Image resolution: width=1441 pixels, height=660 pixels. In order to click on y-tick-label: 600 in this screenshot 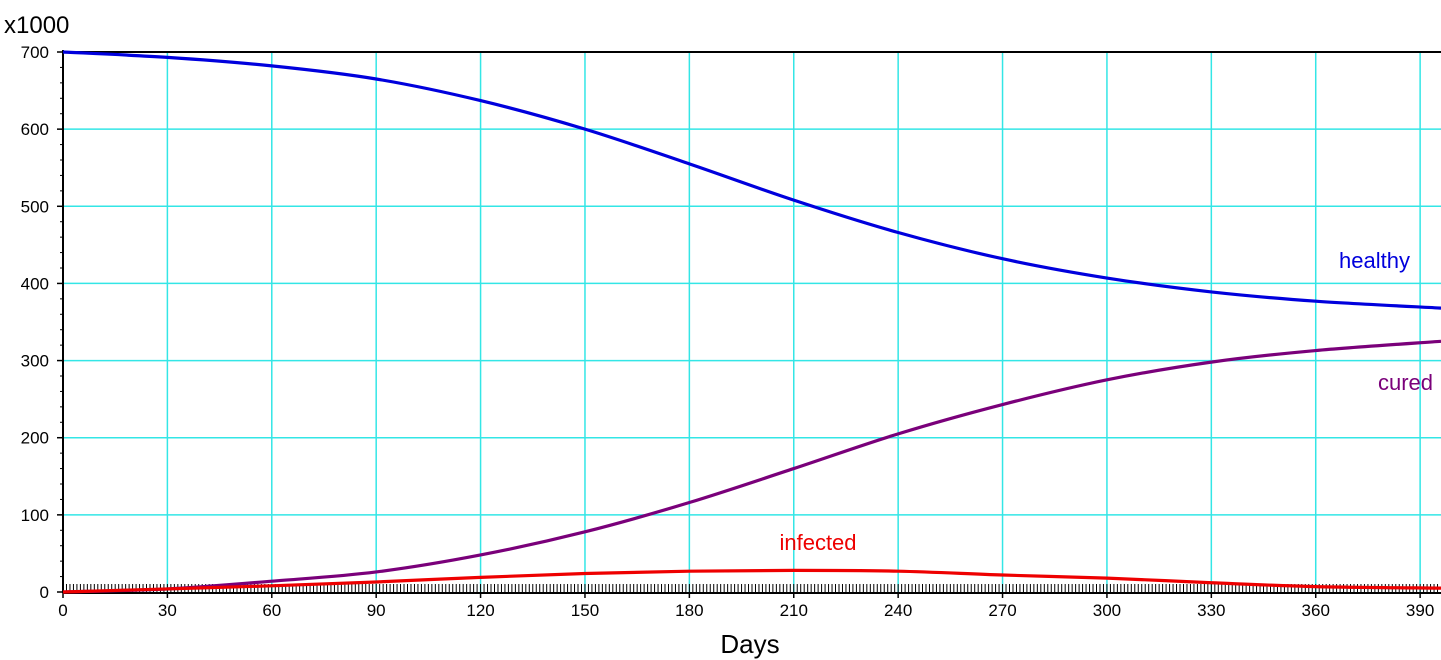, I will do `click(35, 129)`.